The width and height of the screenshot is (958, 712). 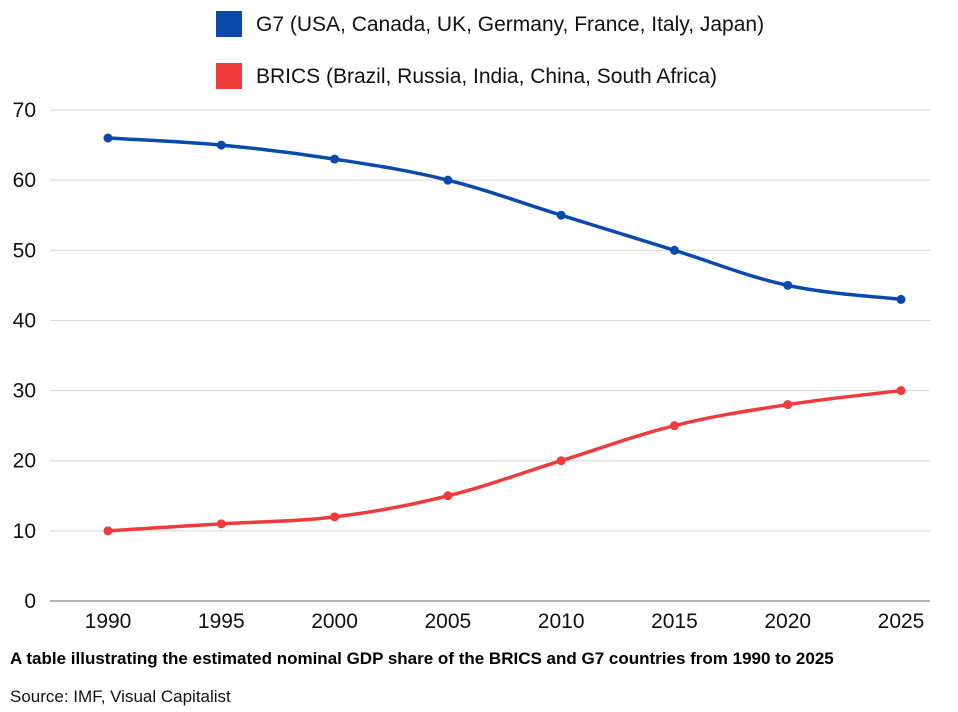 I want to click on data-point-1-2025, so click(x=901, y=391).